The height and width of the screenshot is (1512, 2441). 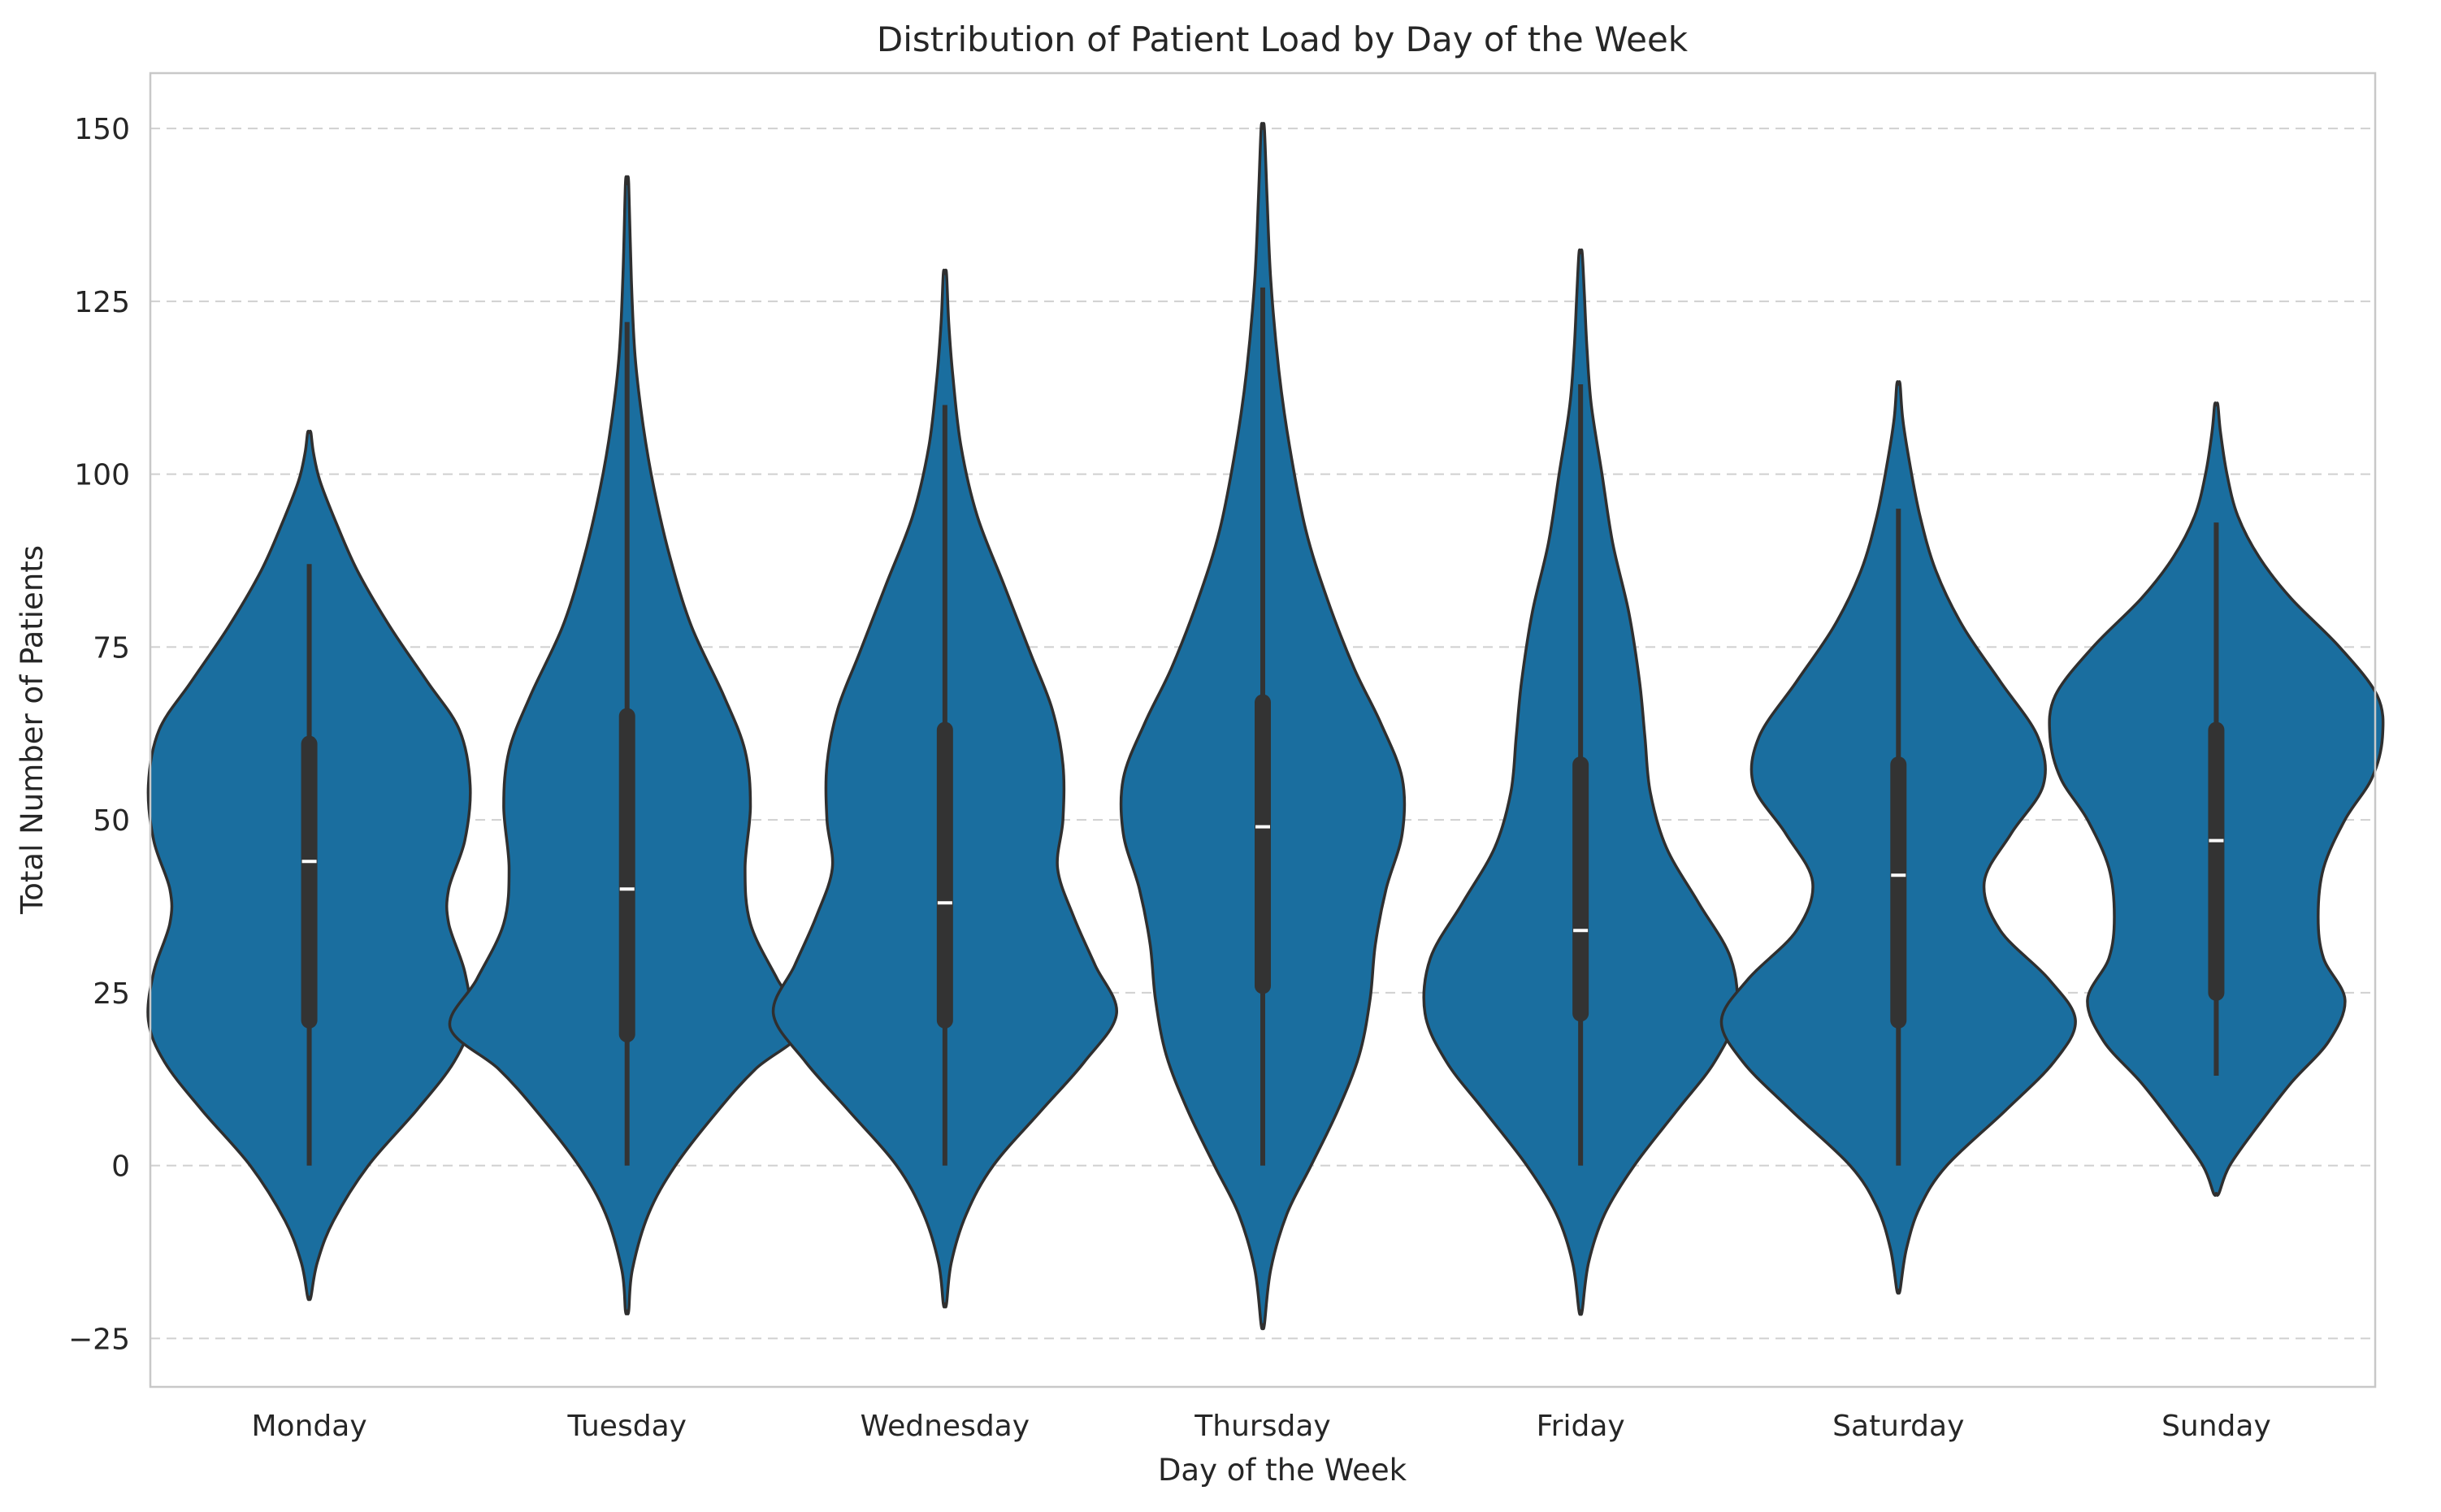 I want to click on y-tick-label: 125, so click(x=102, y=303).